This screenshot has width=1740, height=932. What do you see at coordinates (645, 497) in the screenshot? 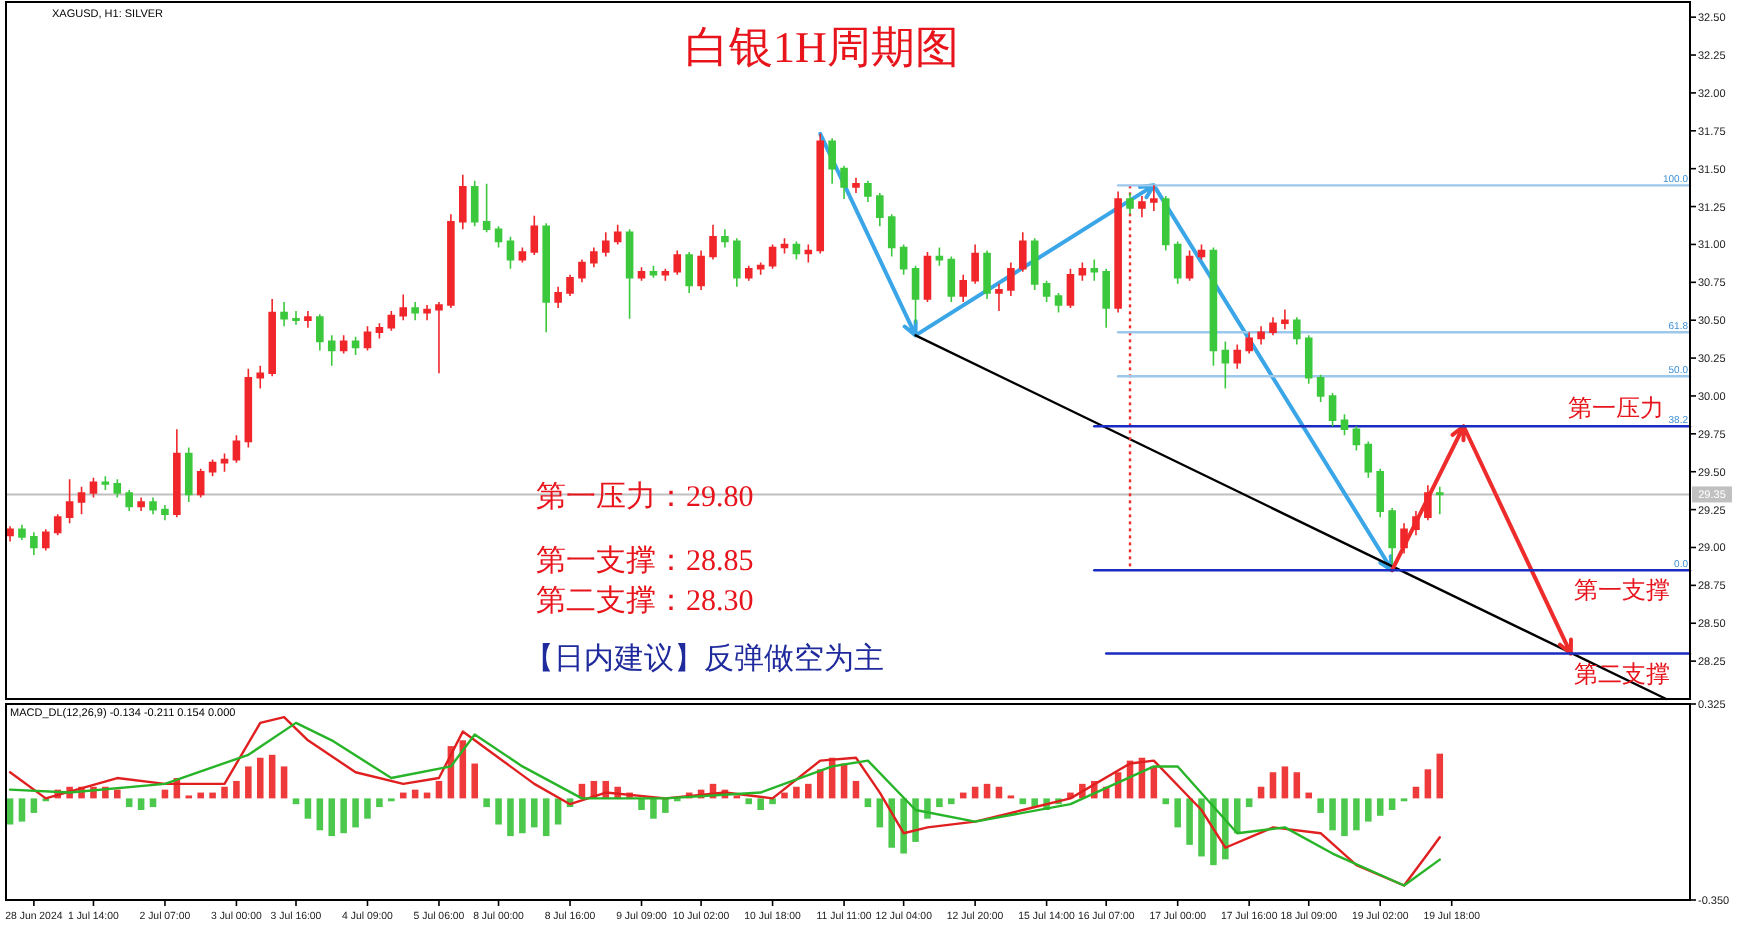
I see `annotation: 第一压力：29.80` at bounding box center [645, 497].